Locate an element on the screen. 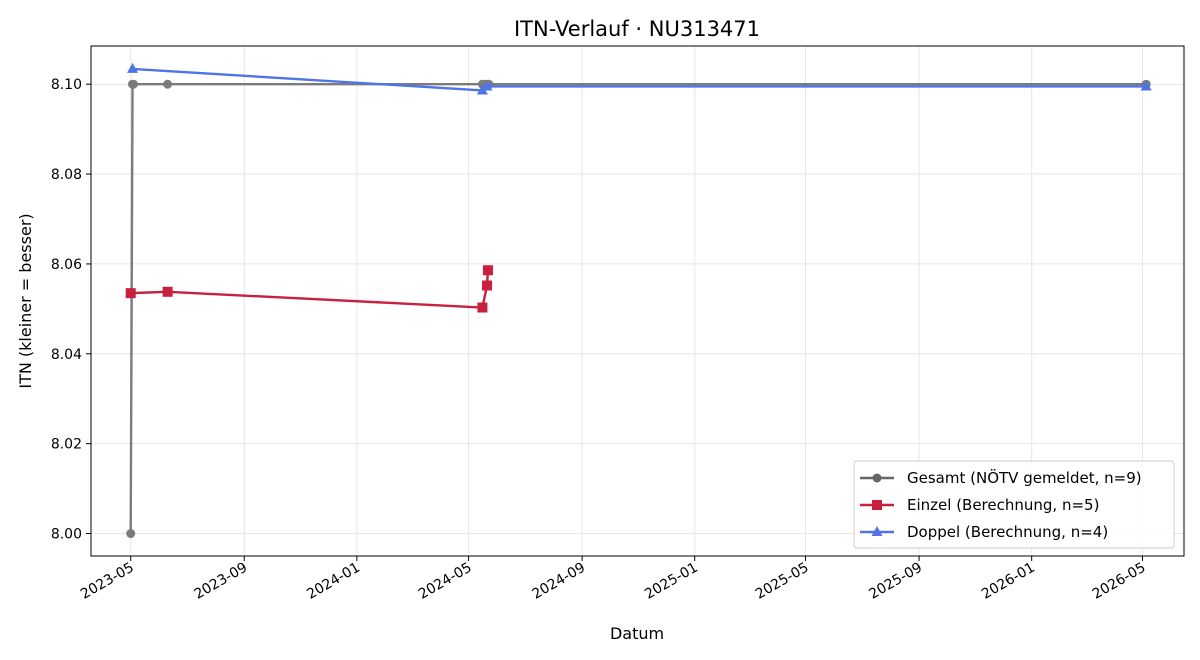  y-tick-label: 8.06 is located at coordinates (66, 265).